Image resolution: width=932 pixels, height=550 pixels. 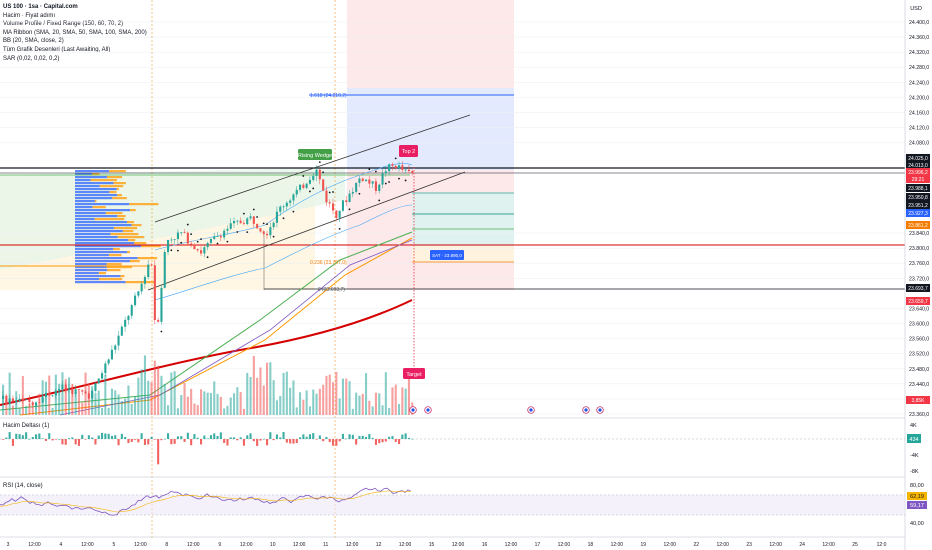 What do you see at coordinates (506, 410) in the screenshot?
I see `event-flags` at bounding box center [506, 410].